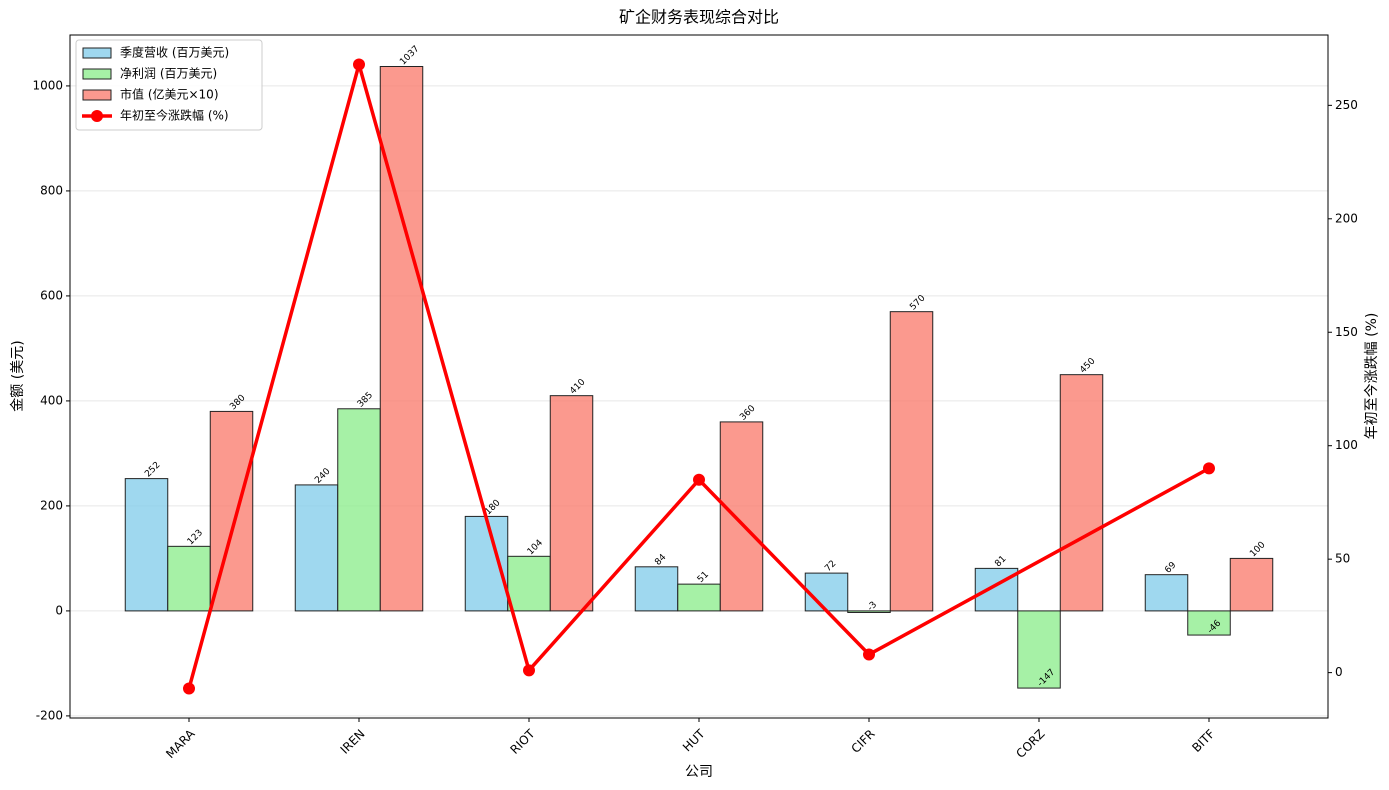 The image size is (1389, 790). Describe the element at coordinates (152, 469) in the screenshot. I see `value-label: 252` at that location.